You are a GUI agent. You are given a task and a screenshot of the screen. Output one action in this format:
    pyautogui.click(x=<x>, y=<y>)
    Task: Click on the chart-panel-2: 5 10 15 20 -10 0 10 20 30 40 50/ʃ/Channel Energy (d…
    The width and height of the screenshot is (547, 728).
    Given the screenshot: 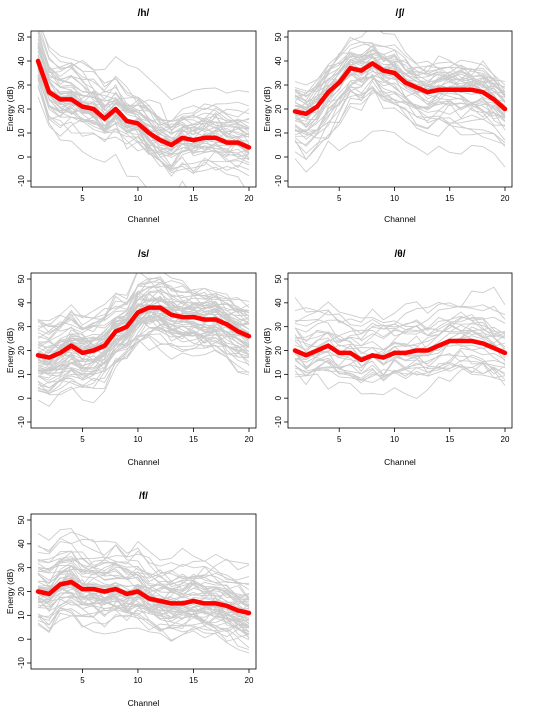 What is the action you would take?
    pyautogui.click(x=387, y=116)
    